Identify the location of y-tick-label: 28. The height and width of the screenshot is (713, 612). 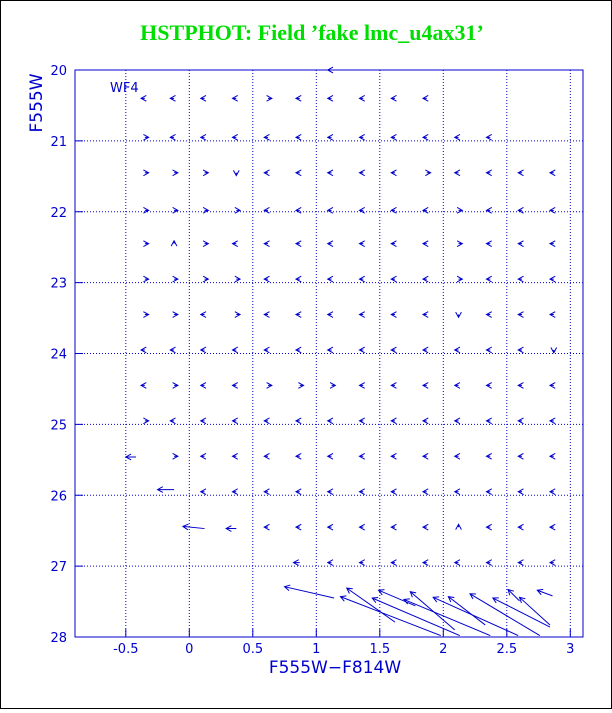
(58, 638).